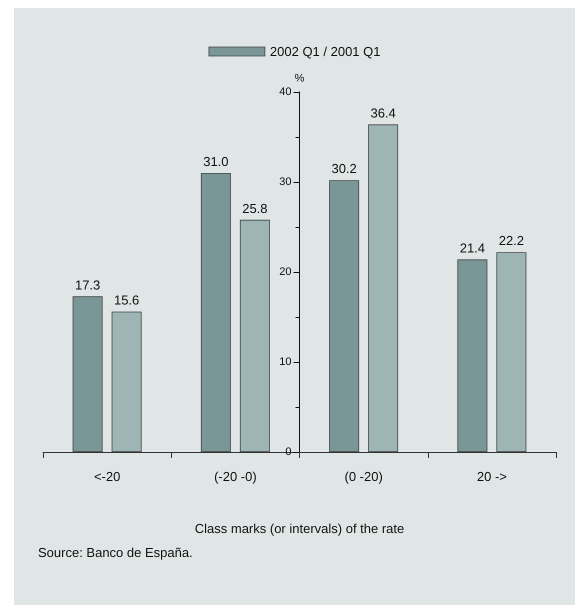 The height and width of the screenshot is (605, 575). What do you see at coordinates (325, 51) in the screenshot?
I see `legend-label: 2002 Q1 / 2001 Q1` at bounding box center [325, 51].